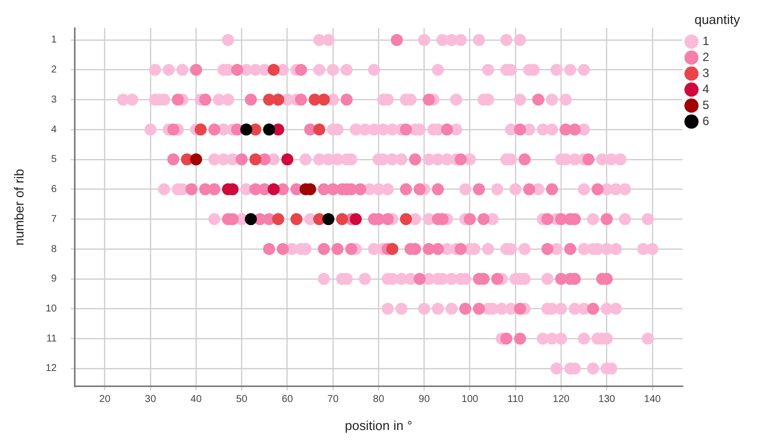 The image size is (766, 447). What do you see at coordinates (706, 57) in the screenshot?
I see `legend-label: 2` at bounding box center [706, 57].